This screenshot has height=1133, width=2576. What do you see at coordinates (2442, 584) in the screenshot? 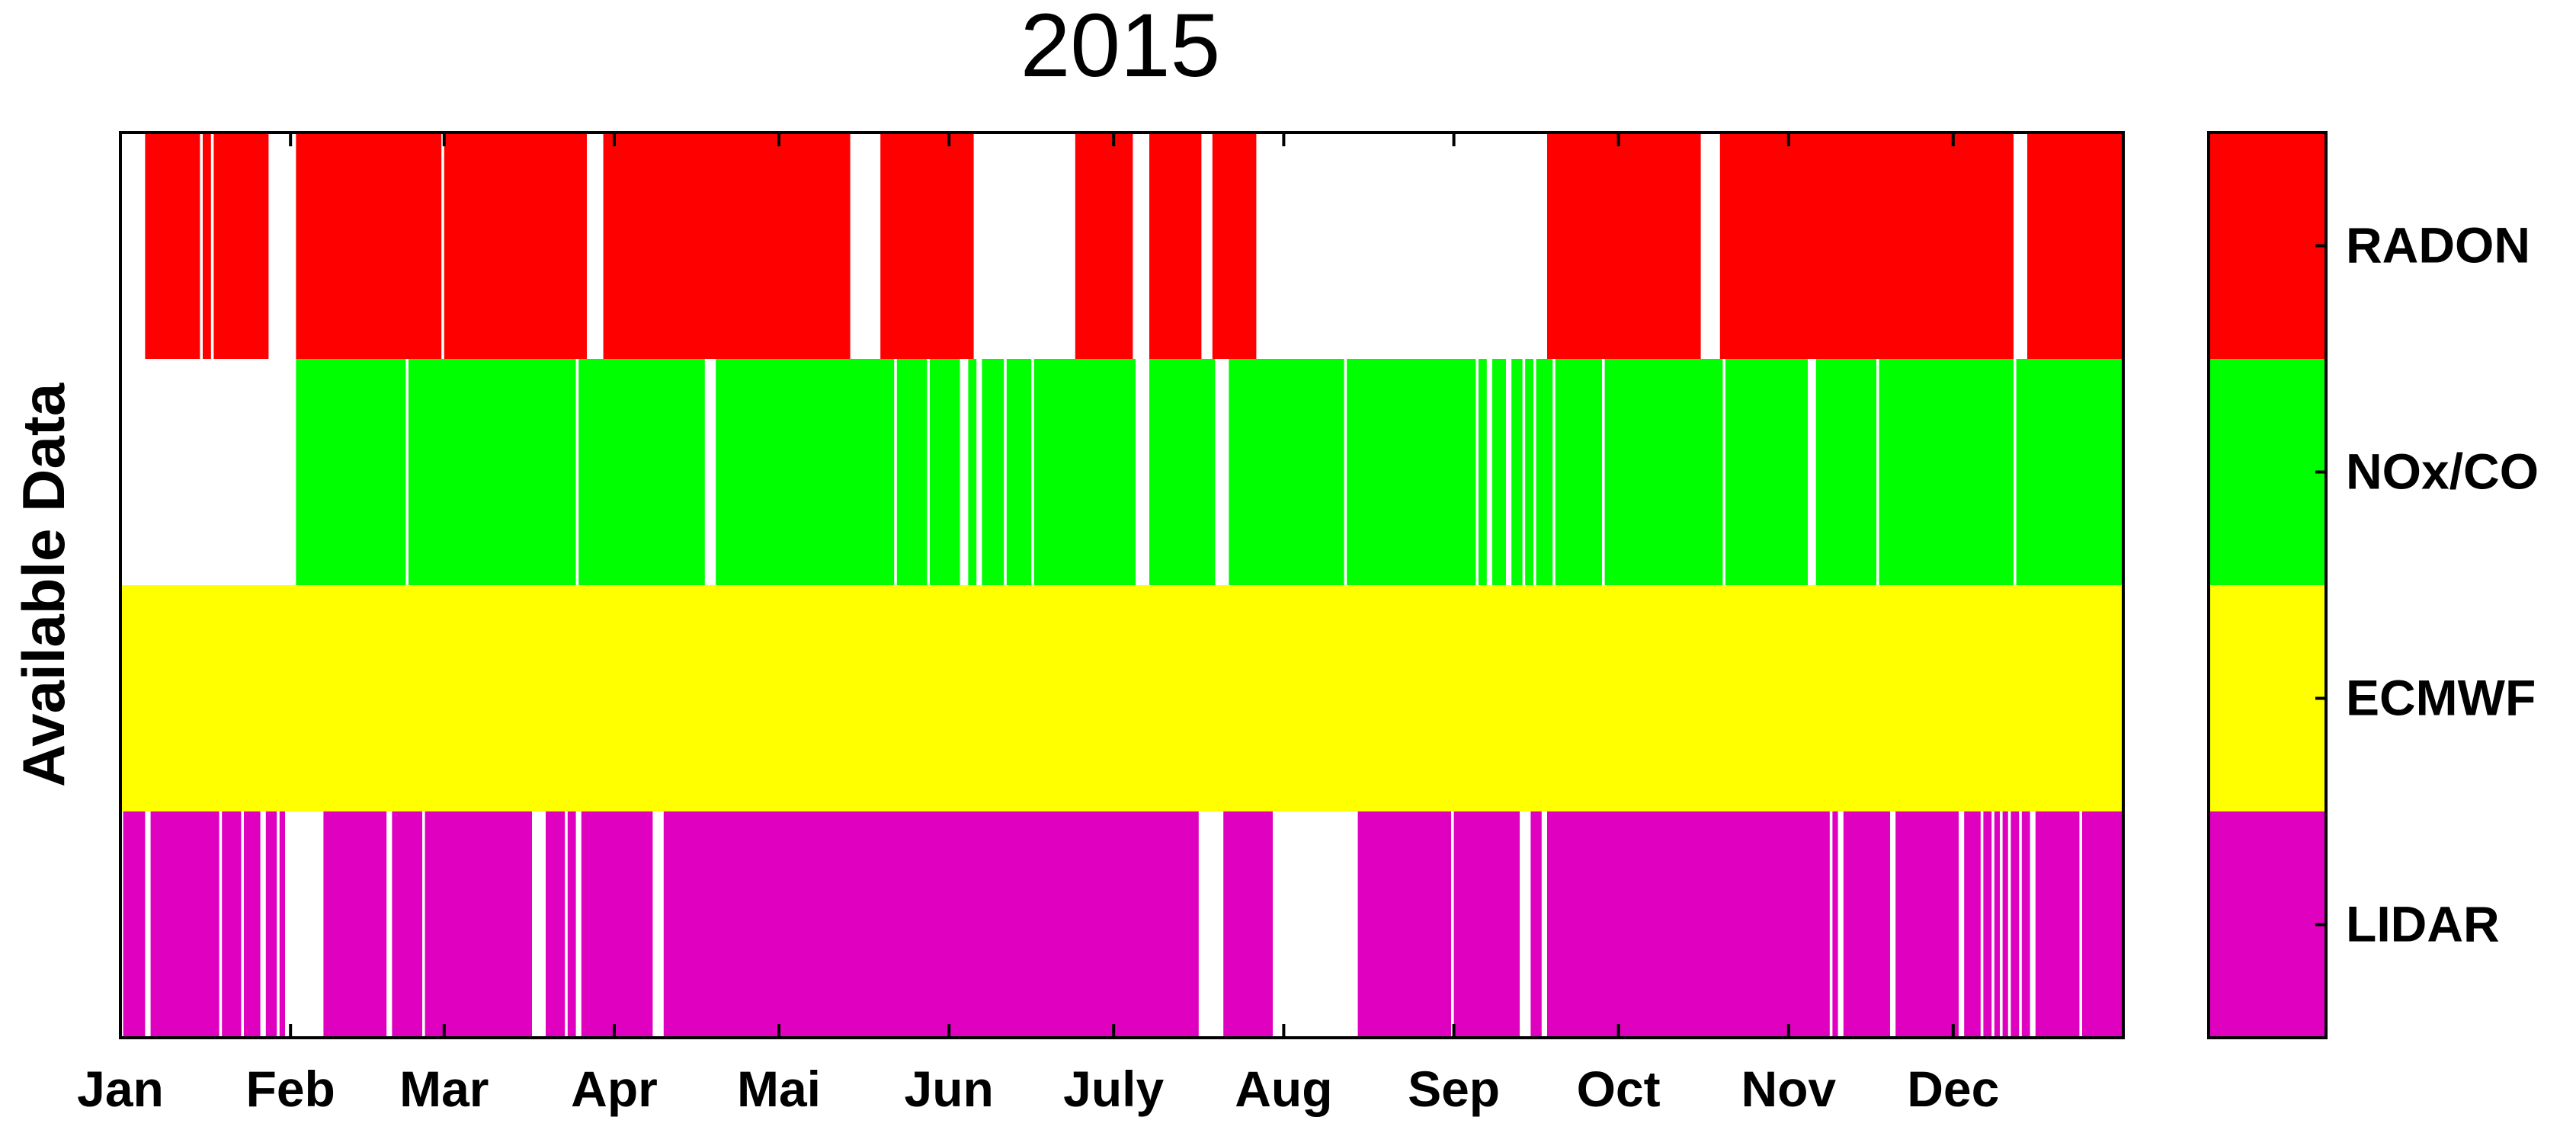
I see `legend-labels: RADON NOx/CO ECMWF LIDAR` at bounding box center [2442, 584].